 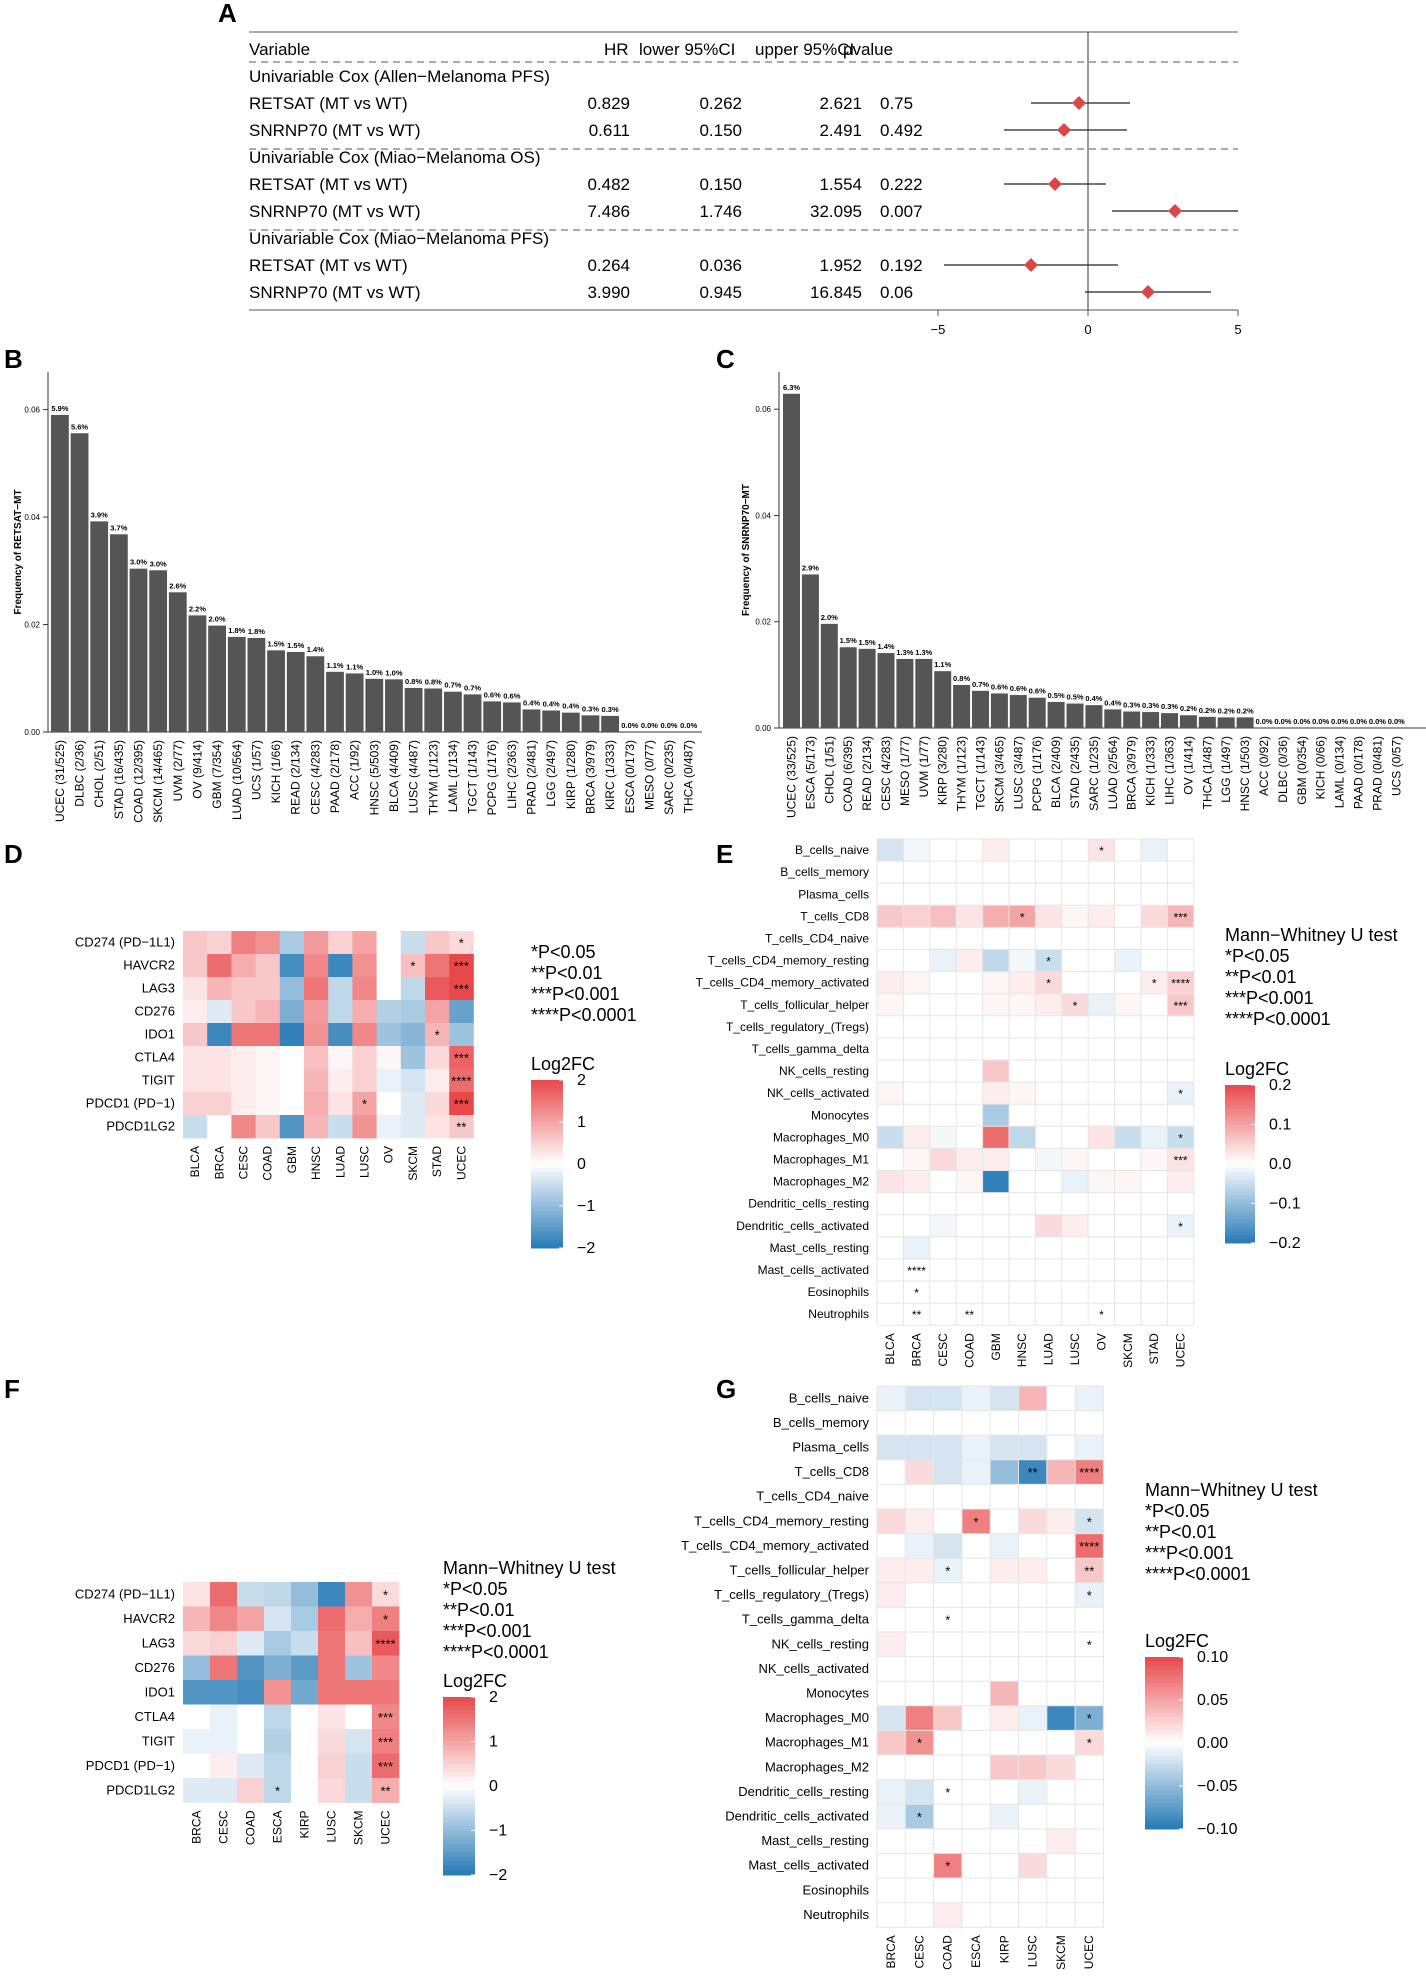 I want to click on heatmap-row-label: Macrophages_M2, so click(x=817, y=1766).